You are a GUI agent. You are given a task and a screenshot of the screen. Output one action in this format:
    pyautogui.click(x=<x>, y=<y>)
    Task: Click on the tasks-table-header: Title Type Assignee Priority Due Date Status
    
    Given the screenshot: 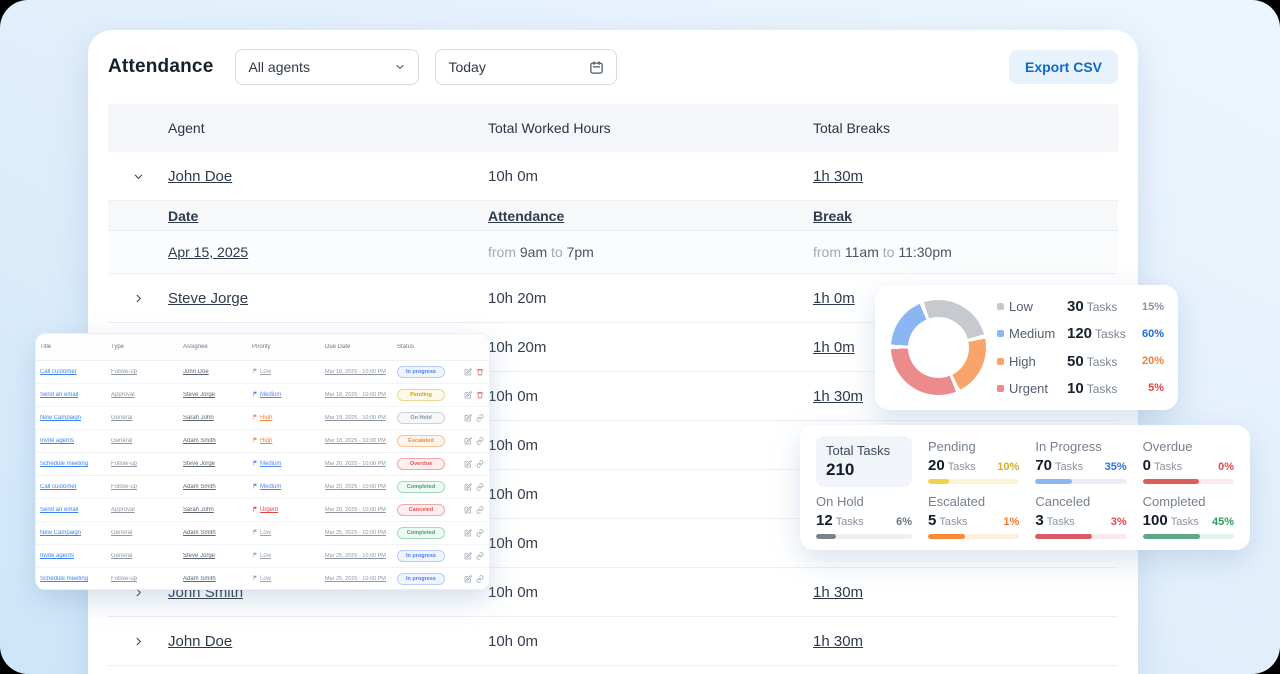 What is the action you would take?
    pyautogui.click(x=262, y=347)
    